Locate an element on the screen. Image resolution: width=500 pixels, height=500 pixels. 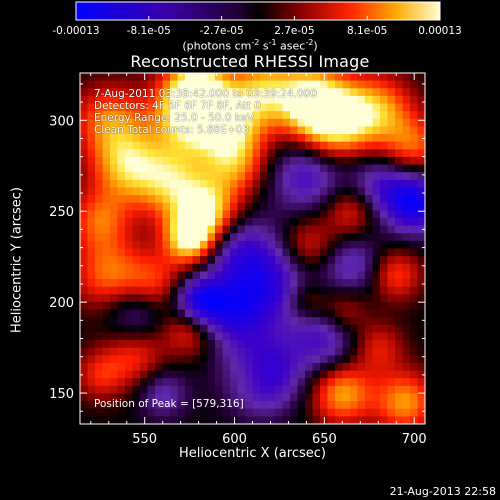
annotation-energy-range: Energy Range: 25.0 - 50.0 keV is located at coordinates (174, 118).